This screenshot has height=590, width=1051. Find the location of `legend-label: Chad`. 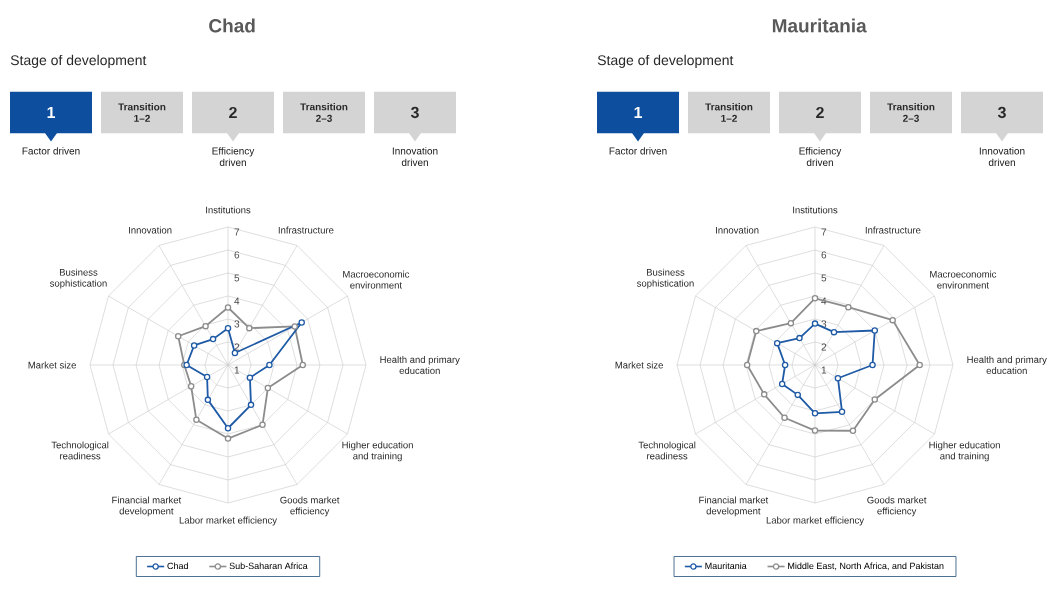

legend-label: Chad is located at coordinates (177, 566).